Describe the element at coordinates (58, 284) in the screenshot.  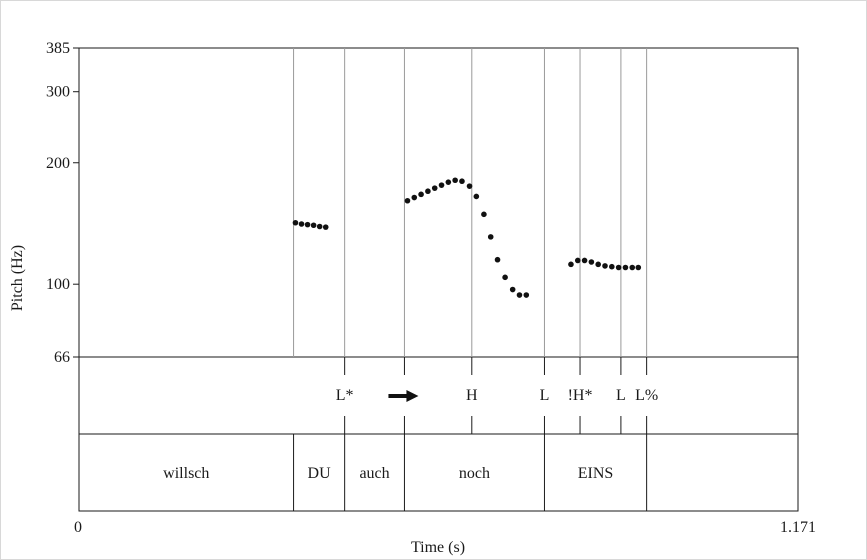
I see `y-tick-label-1: 100` at that location.